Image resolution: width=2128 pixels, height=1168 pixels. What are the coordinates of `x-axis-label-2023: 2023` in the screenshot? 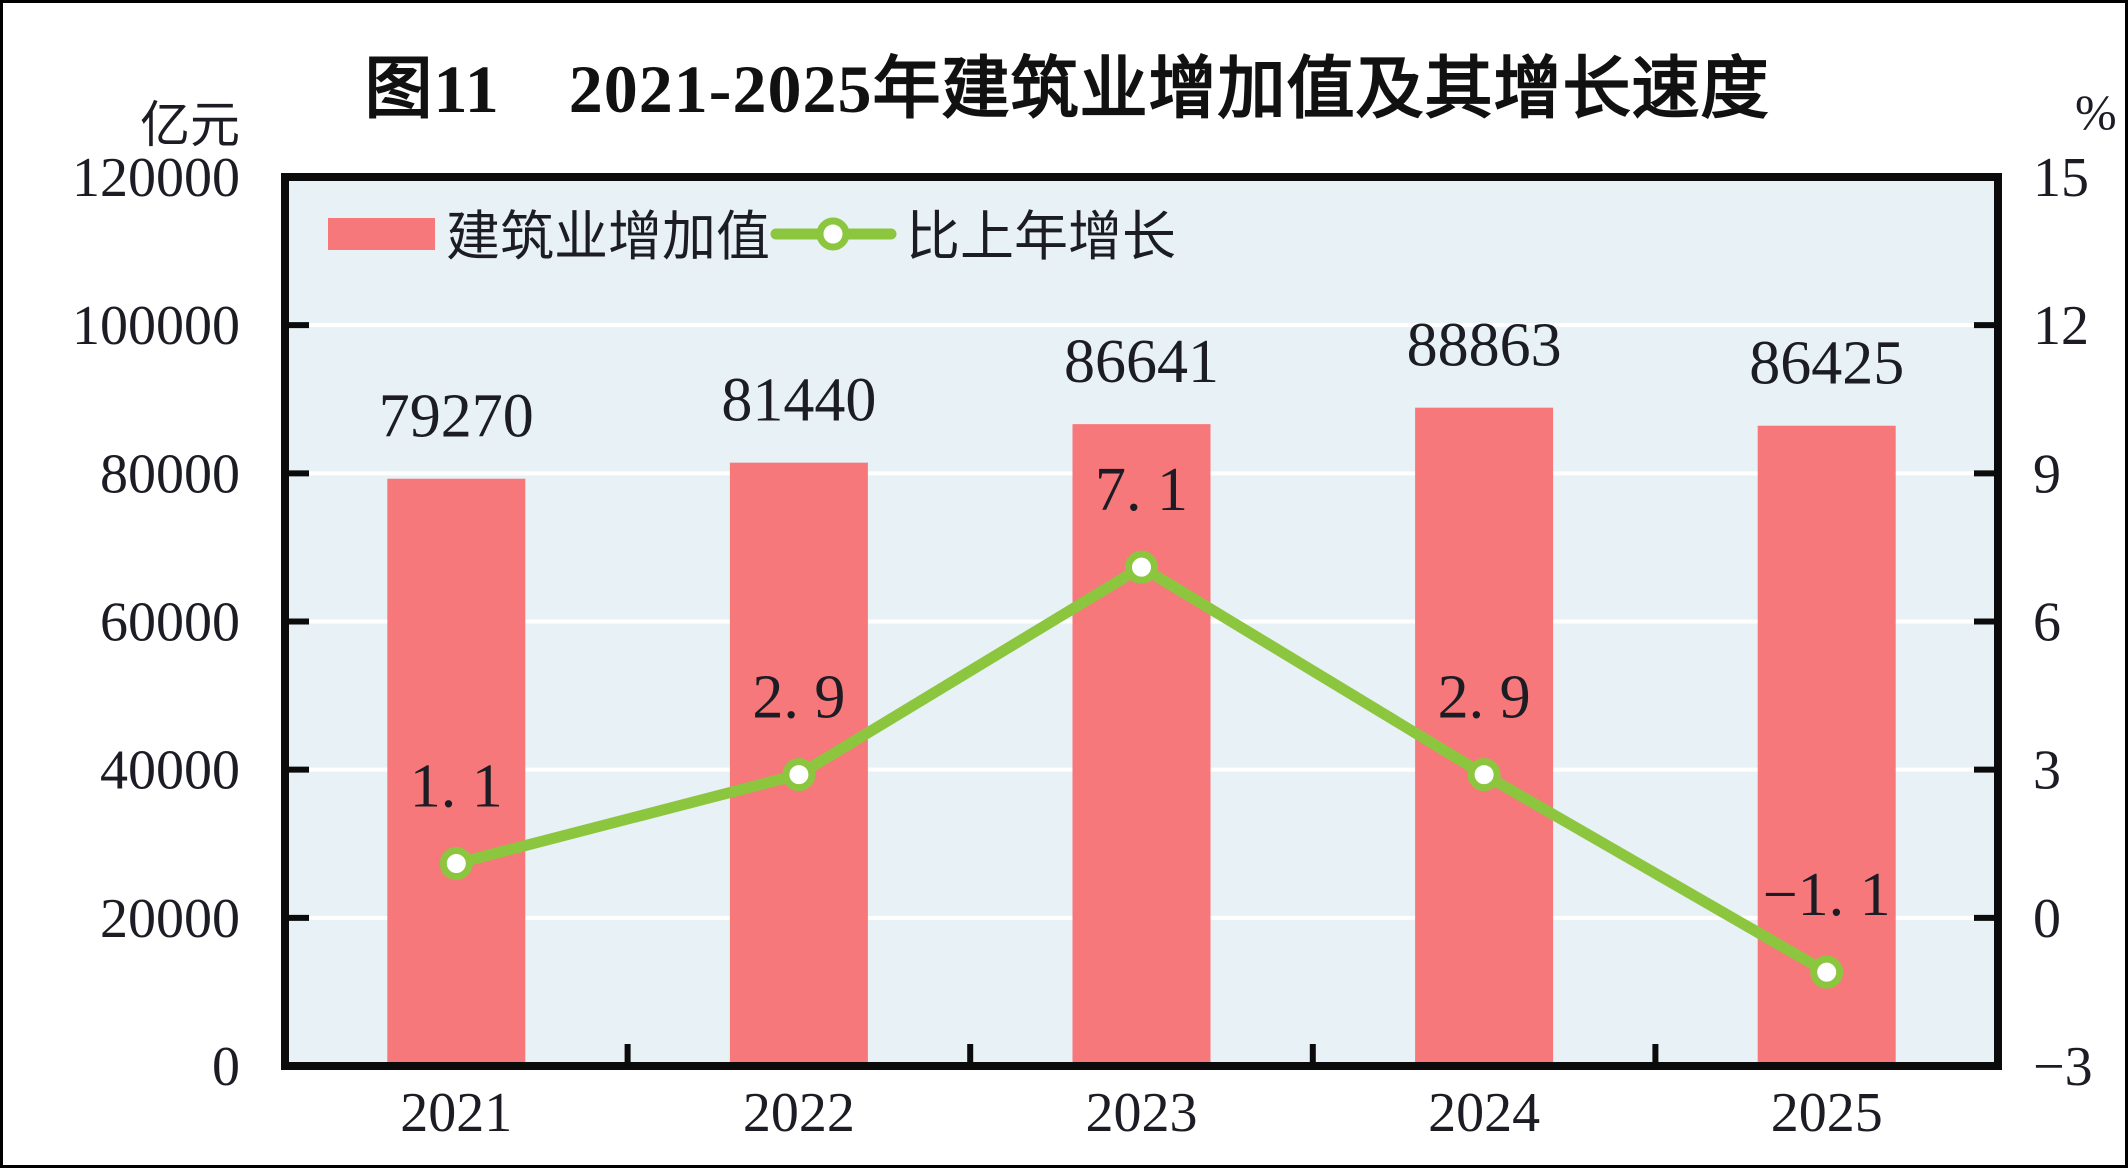 It's located at (1142, 1113).